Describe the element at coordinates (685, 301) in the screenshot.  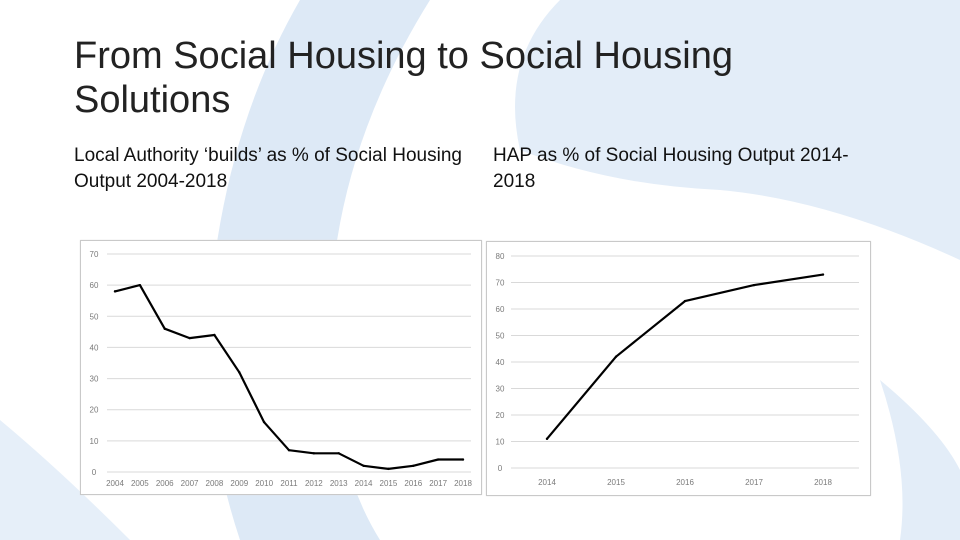
I see `right-data-point-2016` at that location.